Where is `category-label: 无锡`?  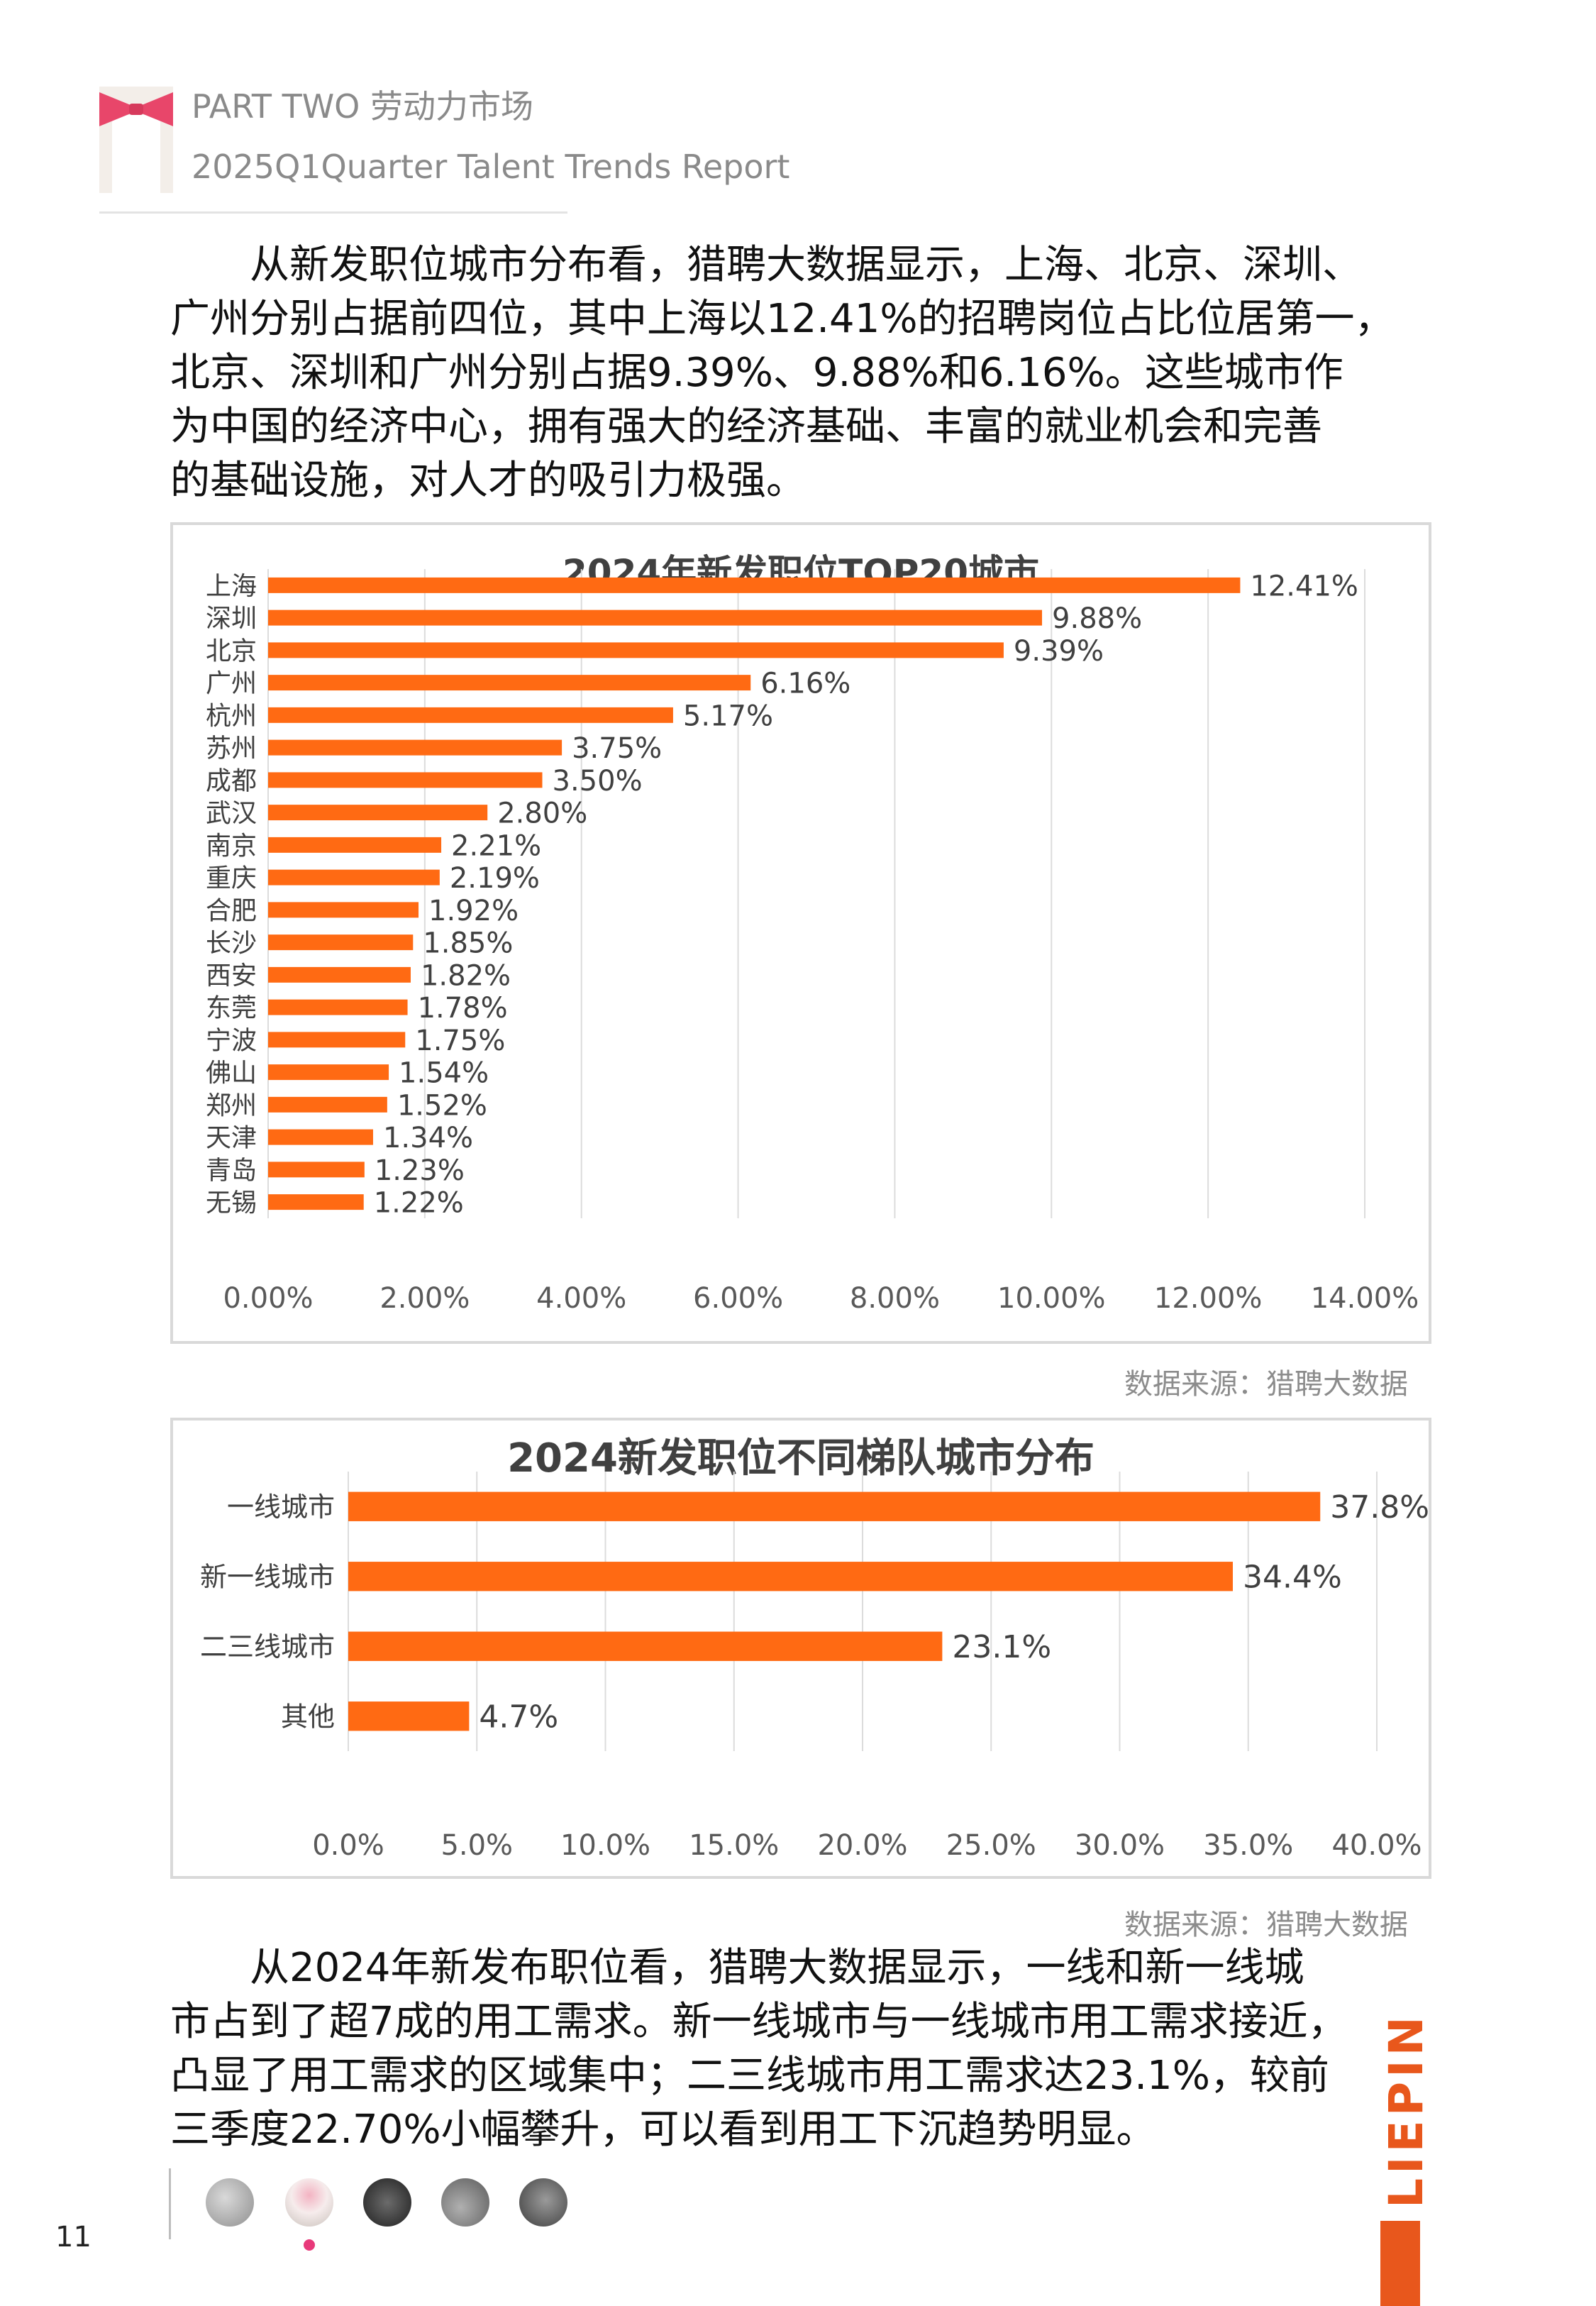
category-label: 无锡 is located at coordinates (232, 1203).